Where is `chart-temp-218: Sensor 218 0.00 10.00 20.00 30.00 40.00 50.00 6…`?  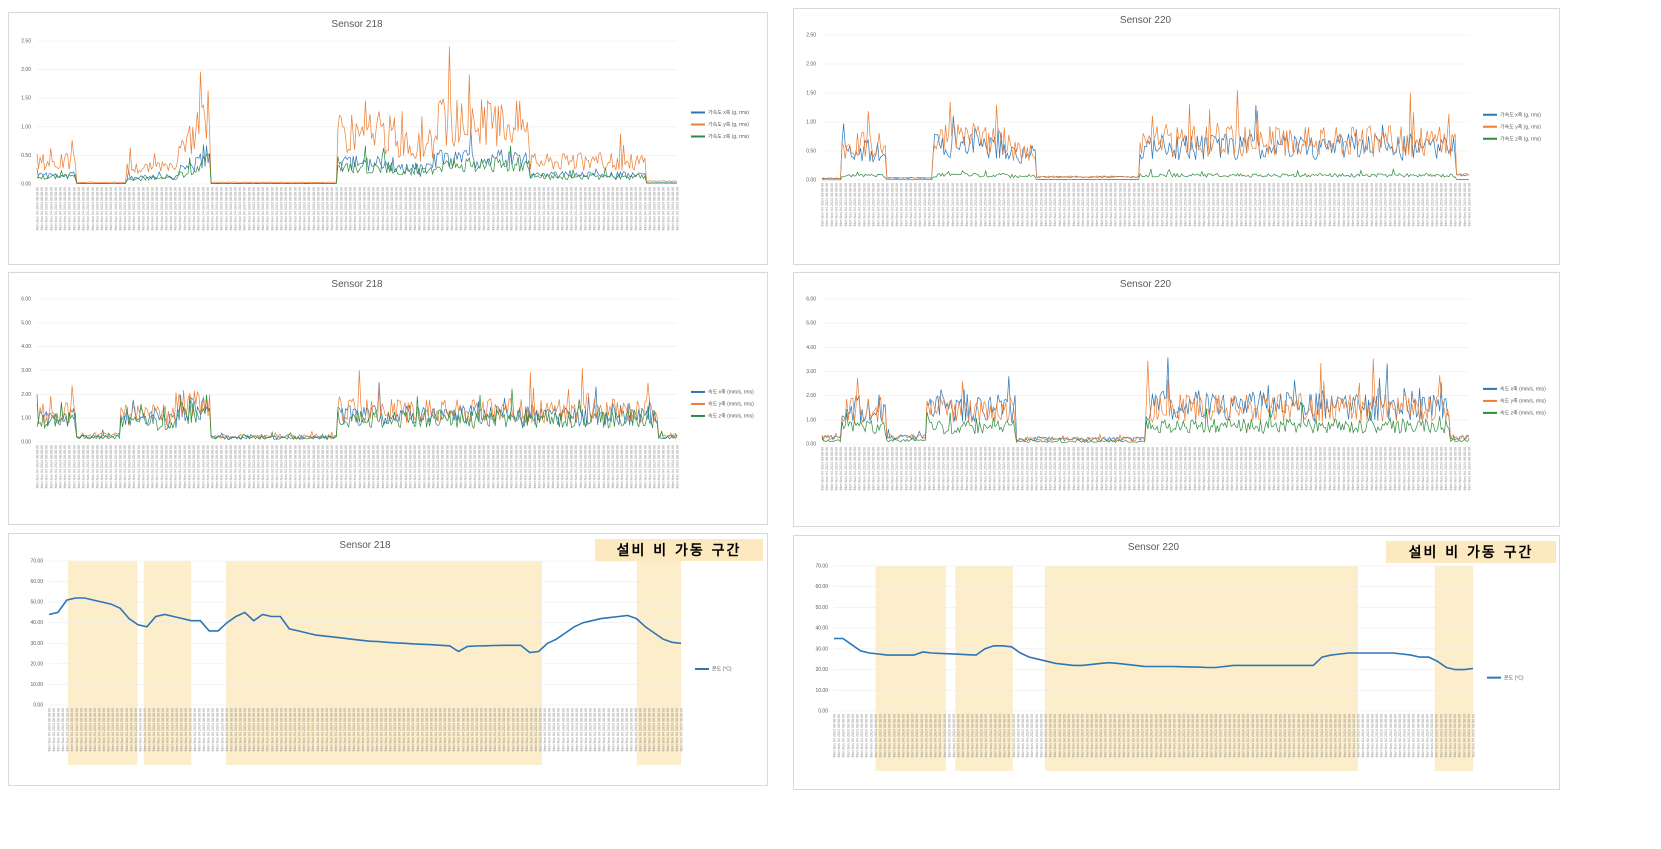
chart-temp-218: Sensor 218 0.00 10.00 20.00 30.00 40.00 50.00 6… is located at coordinates (381, 652).